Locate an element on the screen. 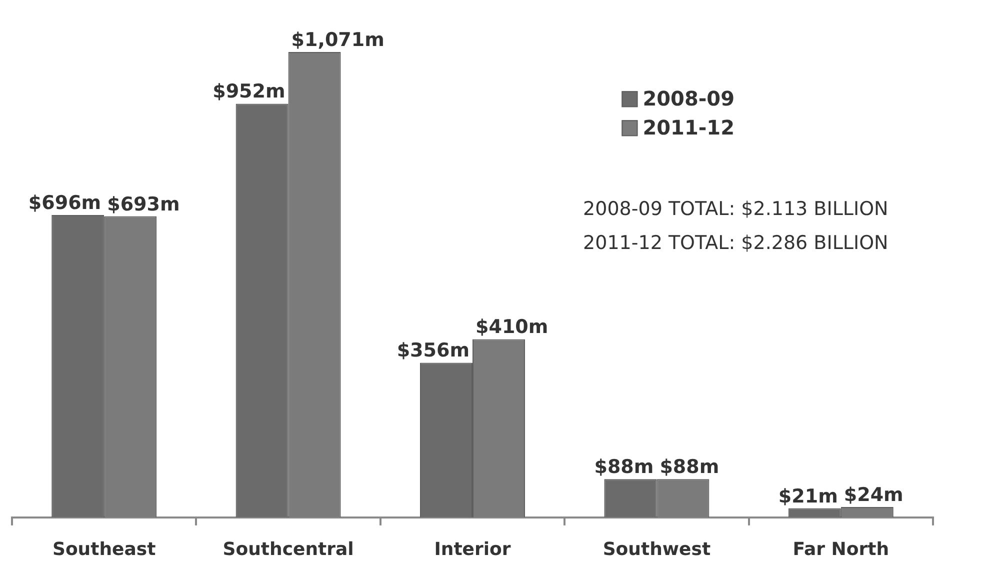 The height and width of the screenshot is (565, 988). data-label: $410m is located at coordinates (512, 327).